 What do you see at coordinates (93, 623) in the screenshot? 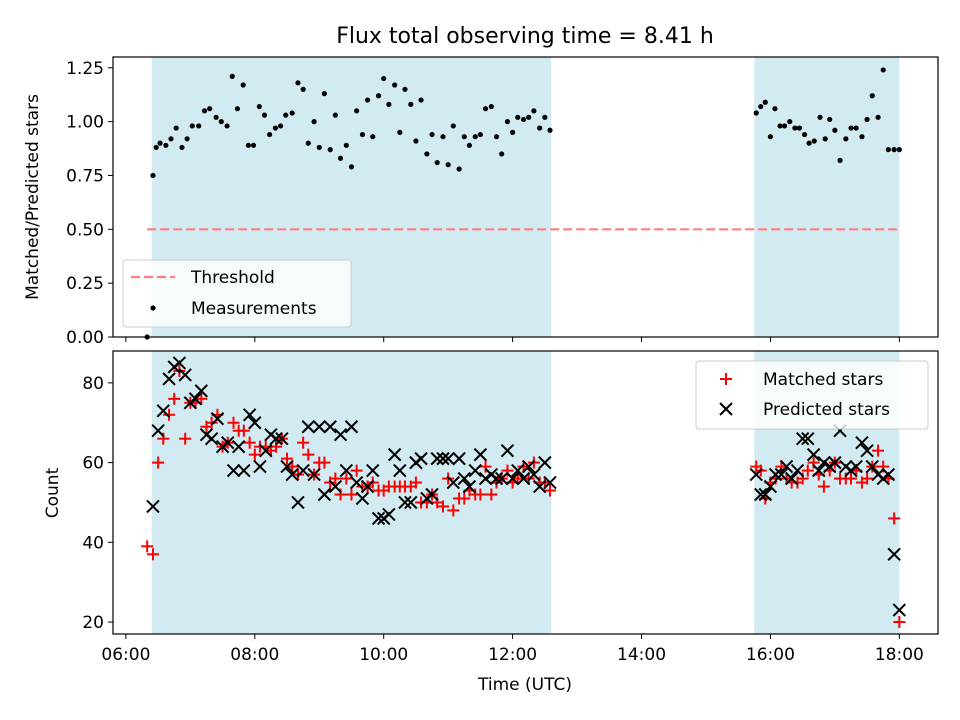
I see `bottom-y-tick-label: 20` at bounding box center [93, 623].